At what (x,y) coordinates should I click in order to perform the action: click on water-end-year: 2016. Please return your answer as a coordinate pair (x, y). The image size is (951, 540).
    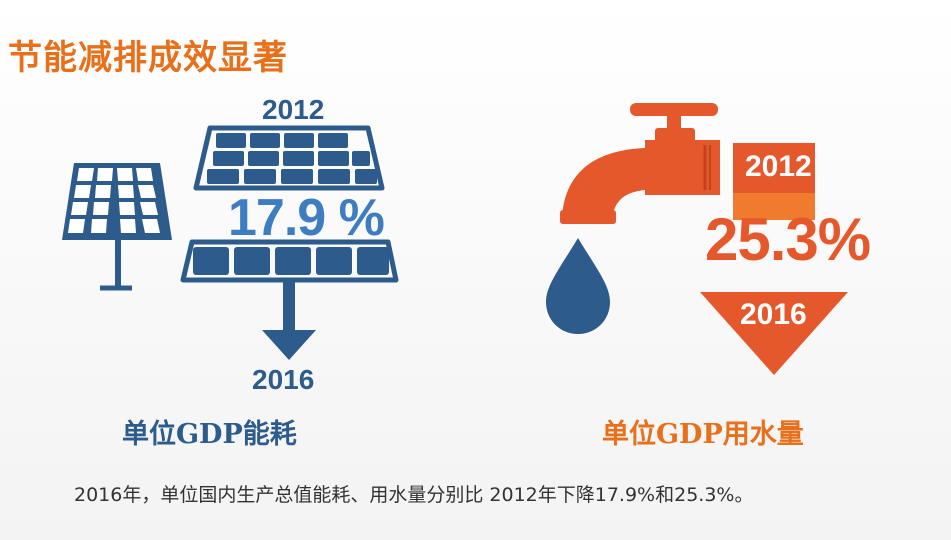
    Looking at the image, I should click on (773, 314).